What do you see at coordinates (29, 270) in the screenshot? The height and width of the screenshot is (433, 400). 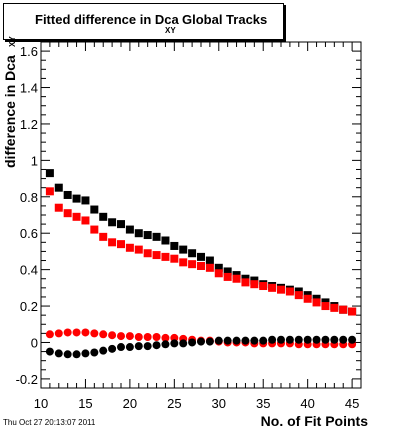 I see `y-tick-label: 0.4` at bounding box center [29, 270].